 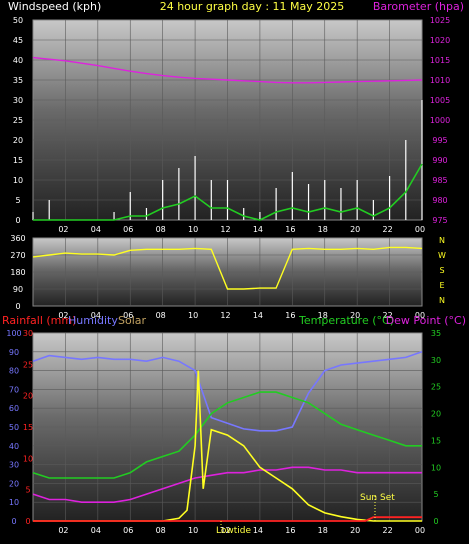 What do you see at coordinates (17, 238) in the screenshot?
I see `direction-tick-label: 360` at bounding box center [17, 238].